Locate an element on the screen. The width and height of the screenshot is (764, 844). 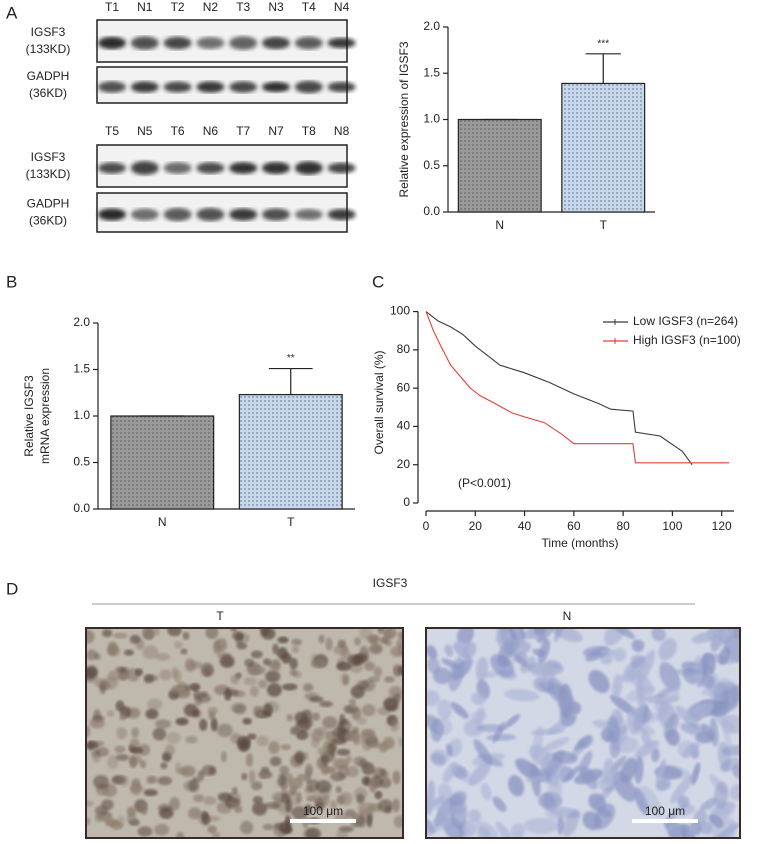
error-bar is located at coordinates (290, 381).